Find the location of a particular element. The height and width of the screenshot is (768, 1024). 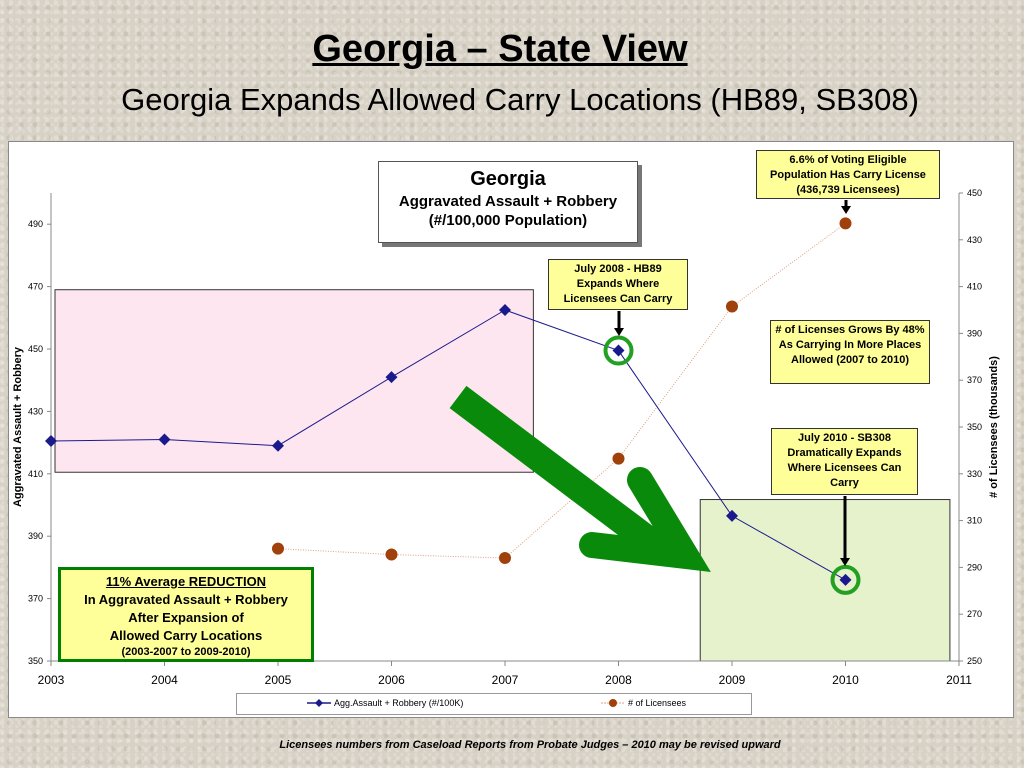

right-y-tick-label: 350 is located at coordinates (974, 427).